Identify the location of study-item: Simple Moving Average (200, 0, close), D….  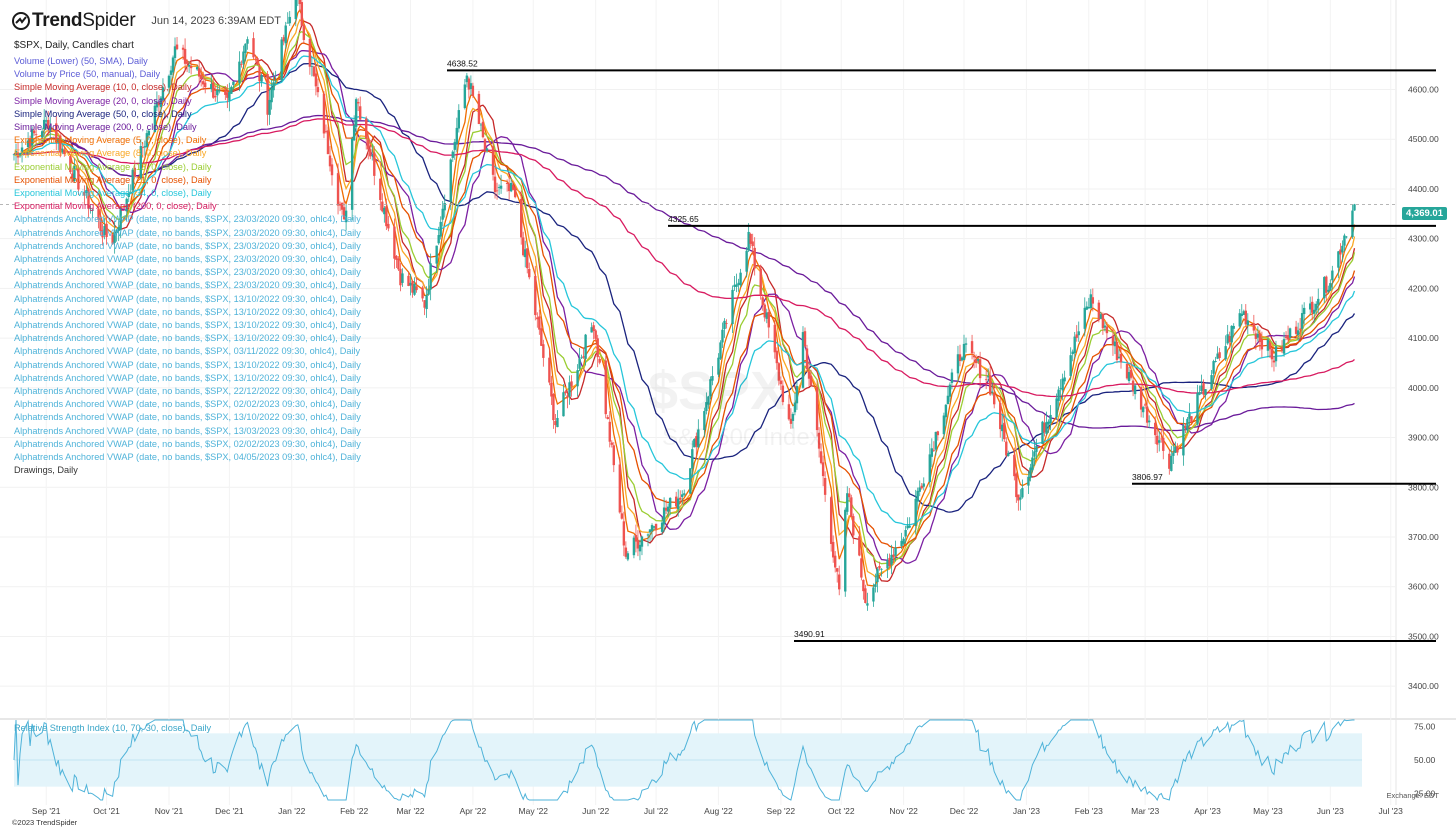
(105, 127).